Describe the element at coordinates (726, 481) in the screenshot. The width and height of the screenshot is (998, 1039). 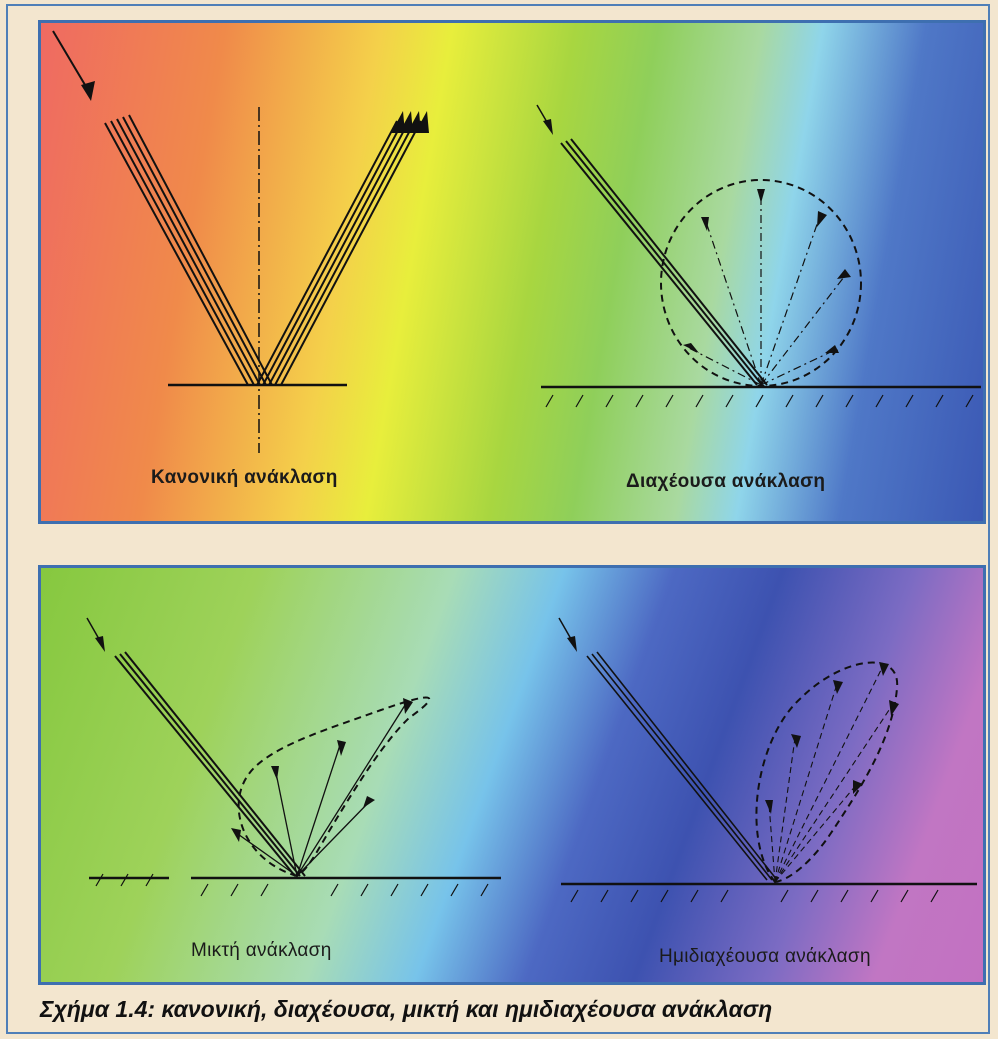
I see `label-diffuse-reflection: Διαχέουσα ανάκλαση` at that location.